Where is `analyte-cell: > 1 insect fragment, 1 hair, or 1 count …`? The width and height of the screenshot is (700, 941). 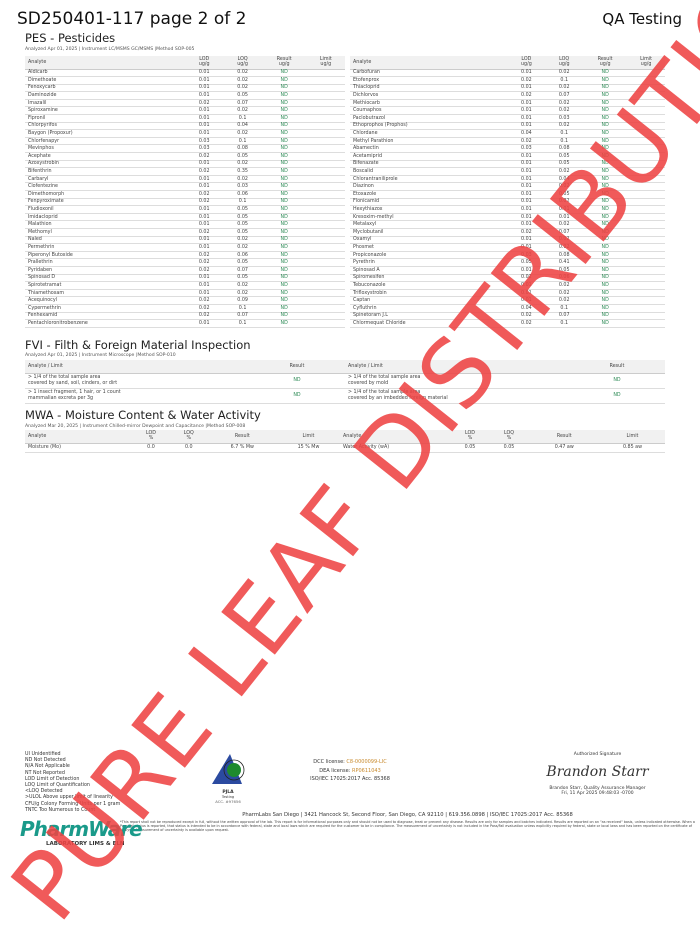
analyte-cell: > 1 insect fragment, 1 hair, or 1 count … is located at coordinates (137, 396).